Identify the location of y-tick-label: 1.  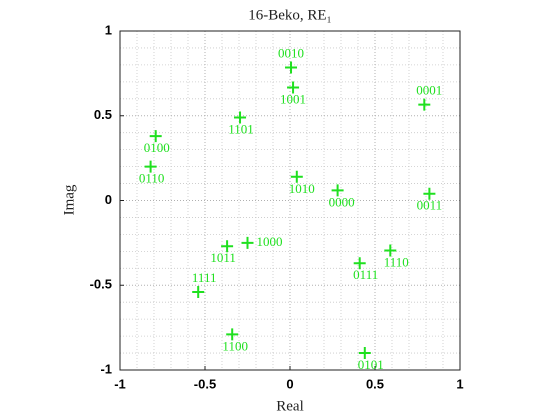
(108, 29).